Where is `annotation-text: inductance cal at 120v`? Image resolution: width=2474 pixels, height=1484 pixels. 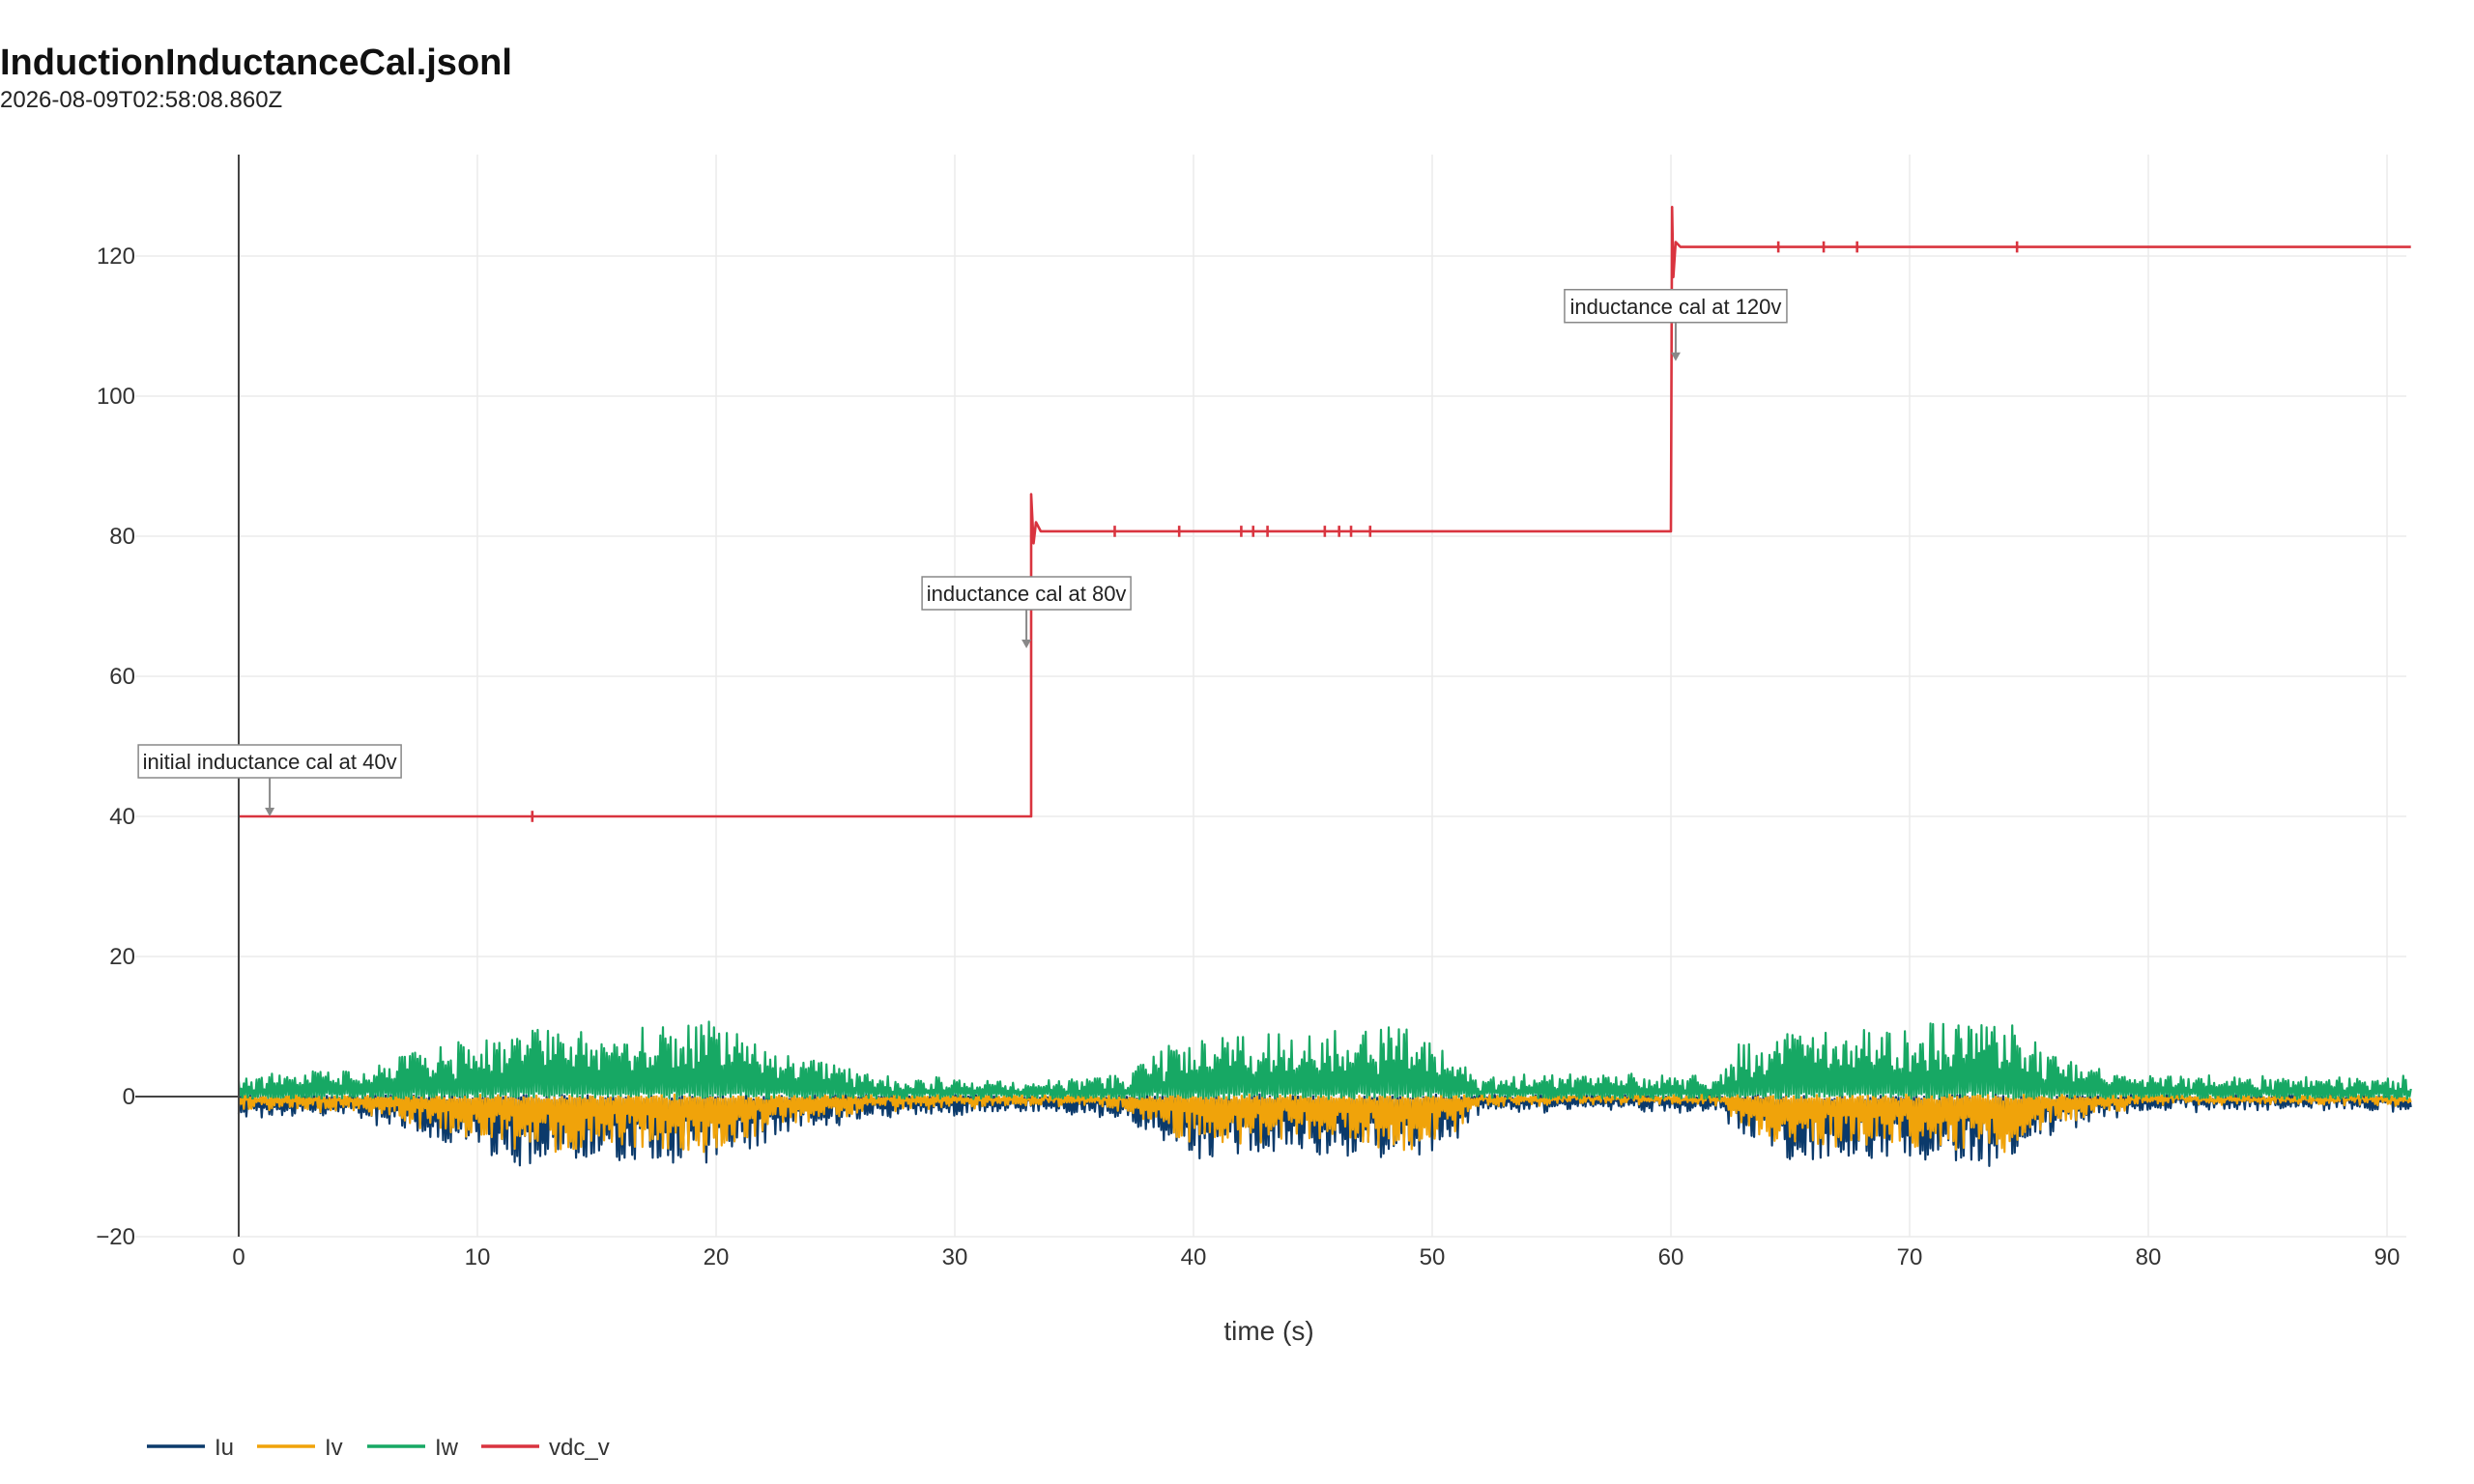 annotation-text: inductance cal at 120v is located at coordinates (1675, 307).